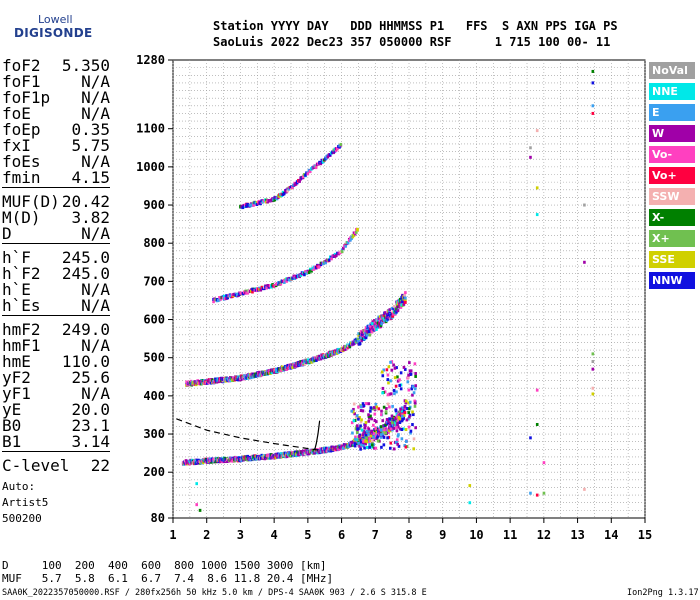 The height and width of the screenshot is (600, 700). I want to click on param-value: 25.6, so click(90, 377).